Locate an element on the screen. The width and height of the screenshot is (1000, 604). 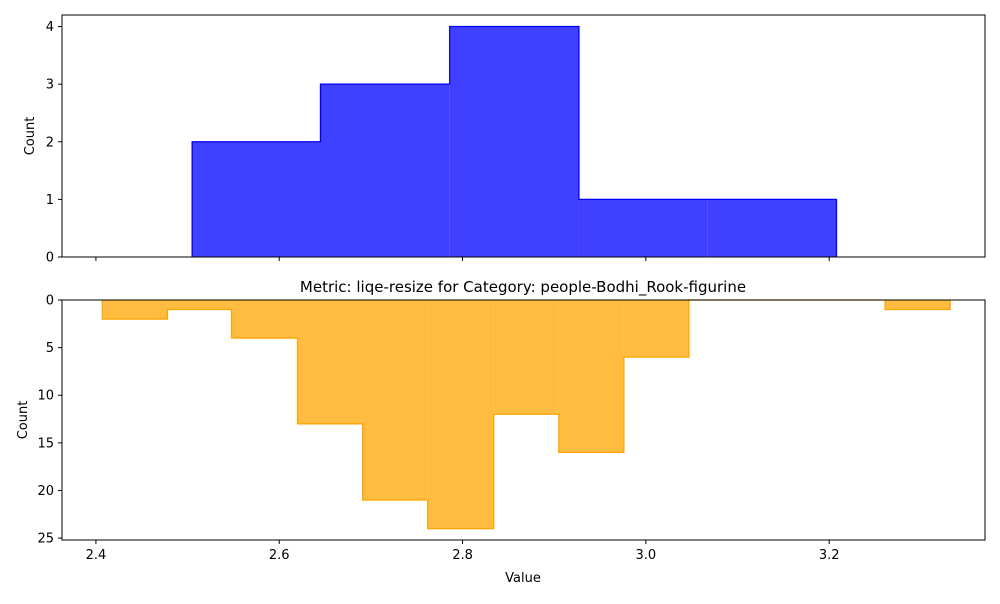
top-y-axis-label: Count is located at coordinates (30, 136).